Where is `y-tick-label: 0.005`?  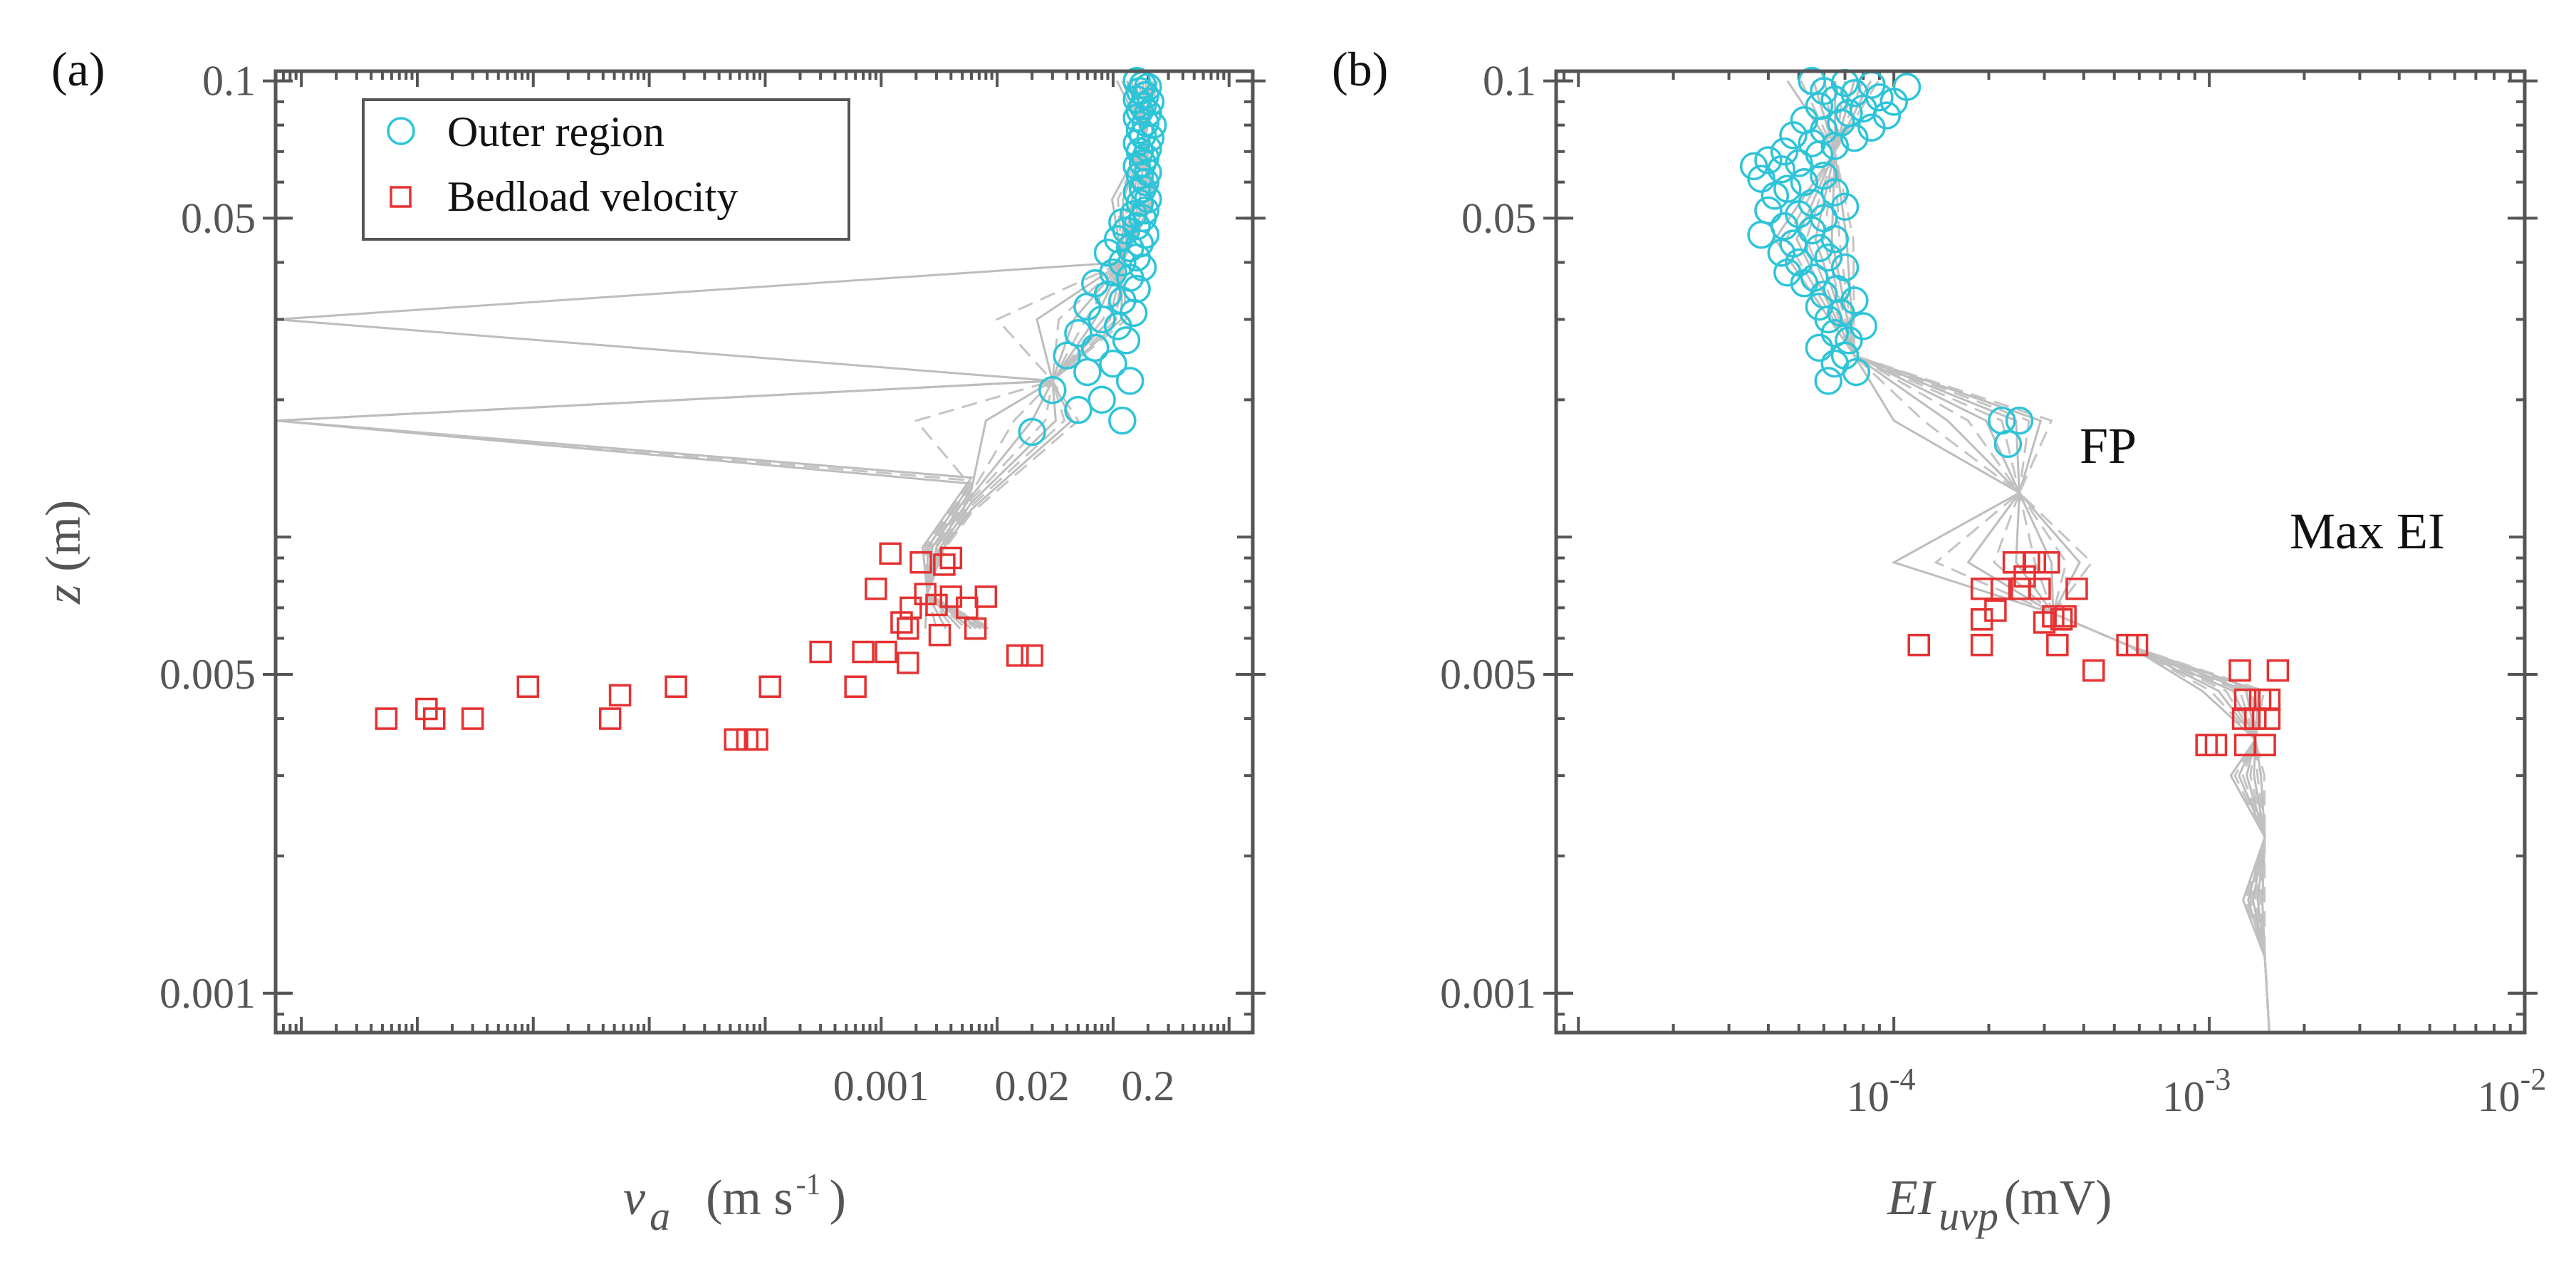
y-tick-label: 0.005 is located at coordinates (1488, 674).